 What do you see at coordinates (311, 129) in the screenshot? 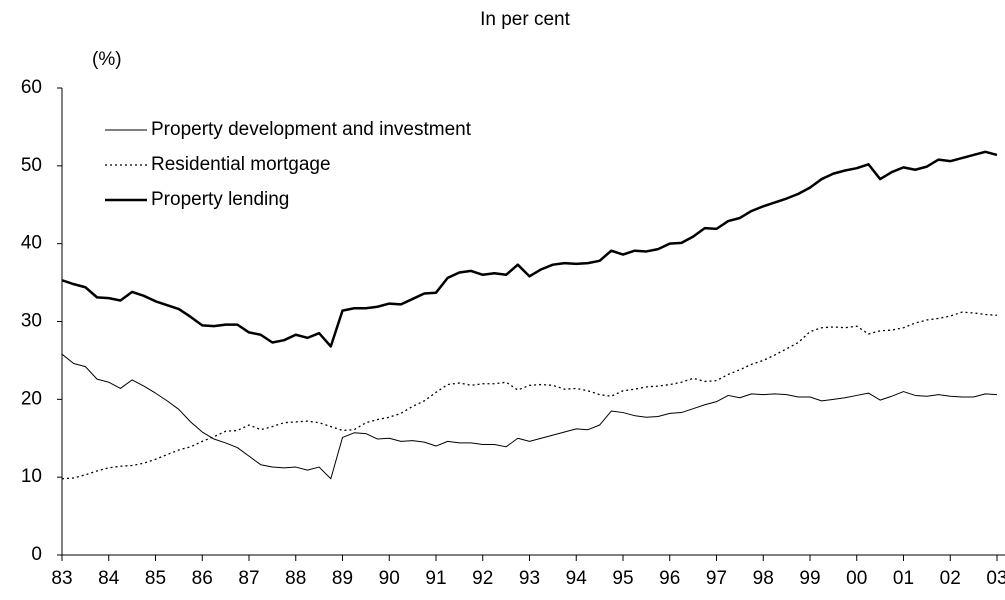
I see `legend-label: Property development and investment` at bounding box center [311, 129].